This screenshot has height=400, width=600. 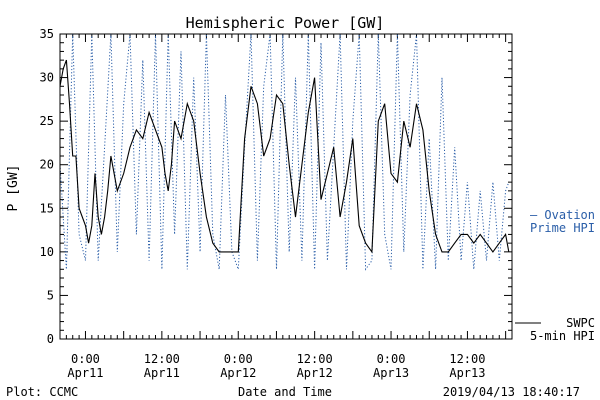 I want to click on y-tick-label: 0, so click(x=50, y=339).